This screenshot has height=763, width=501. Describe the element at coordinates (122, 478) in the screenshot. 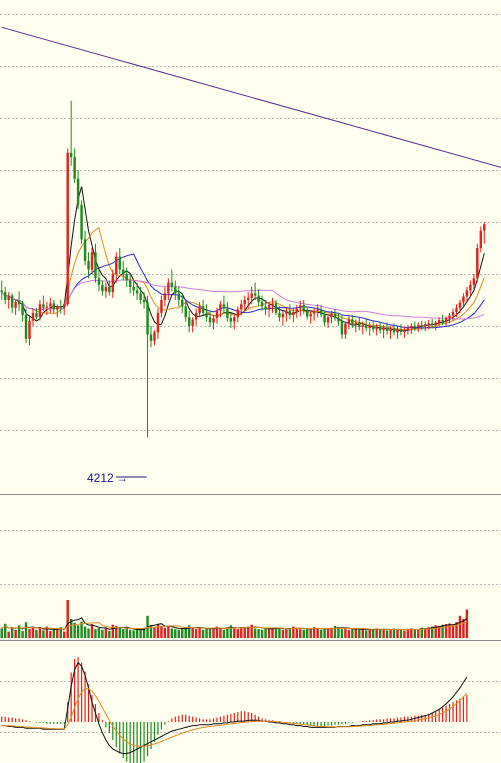

I see `low-price-arrow: →` at that location.